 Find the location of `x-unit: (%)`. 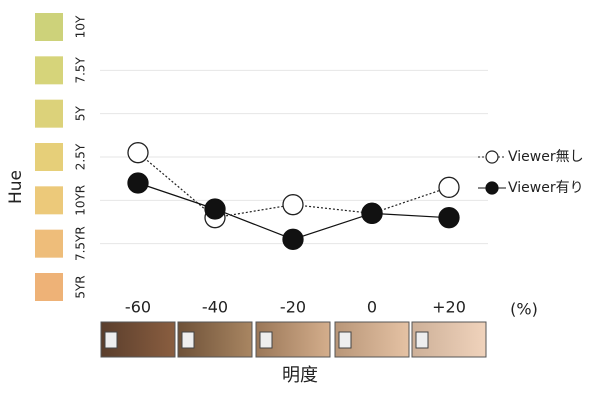

x-unit: (%) is located at coordinates (524, 309).